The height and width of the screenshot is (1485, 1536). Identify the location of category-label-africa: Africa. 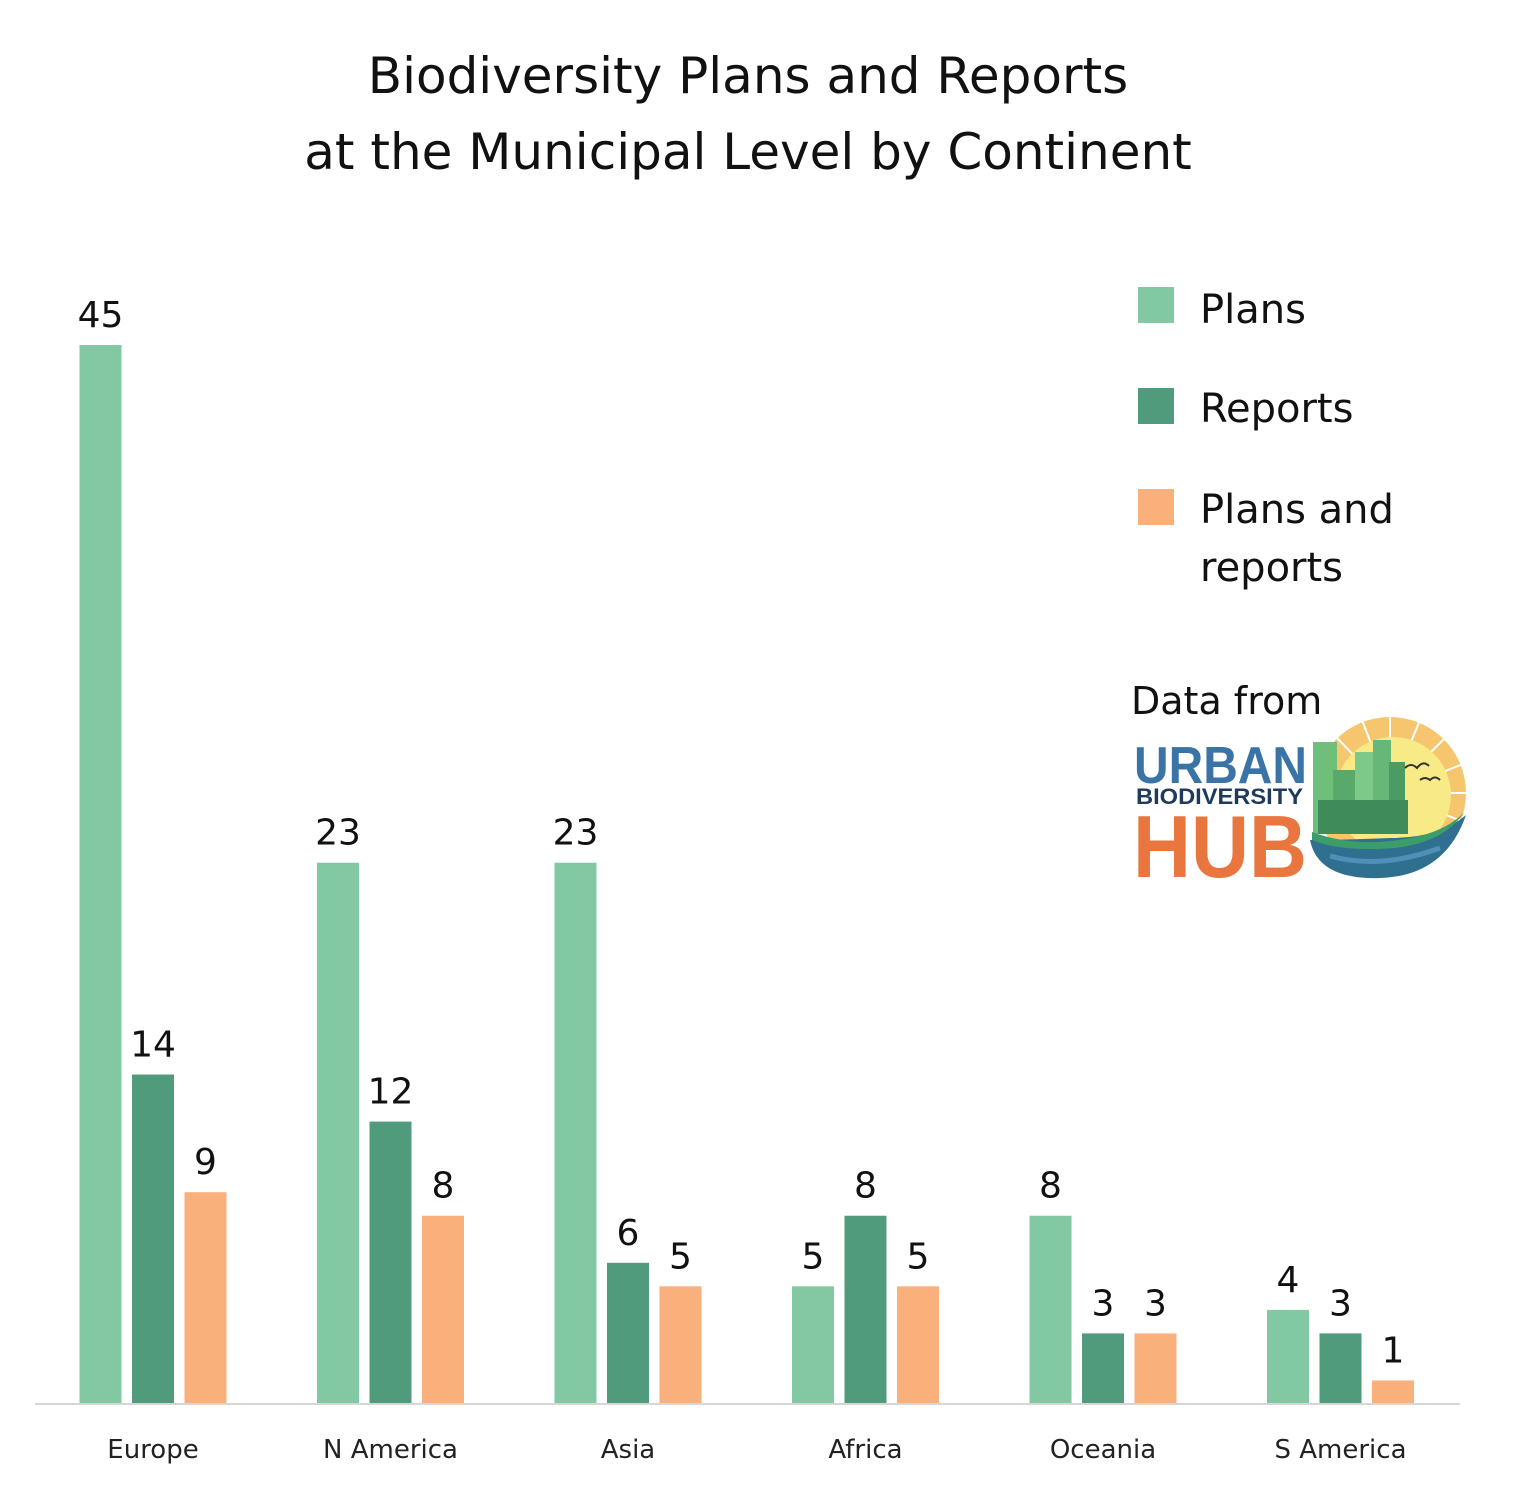
(865, 1450).